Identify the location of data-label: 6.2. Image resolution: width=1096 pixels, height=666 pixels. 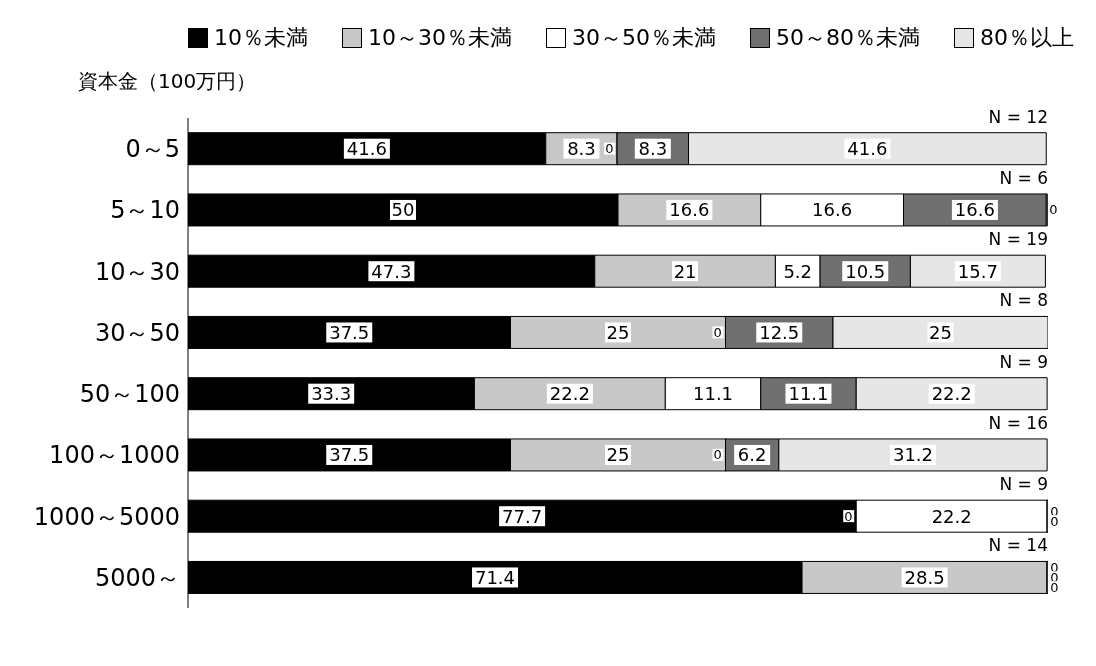
(752, 455).